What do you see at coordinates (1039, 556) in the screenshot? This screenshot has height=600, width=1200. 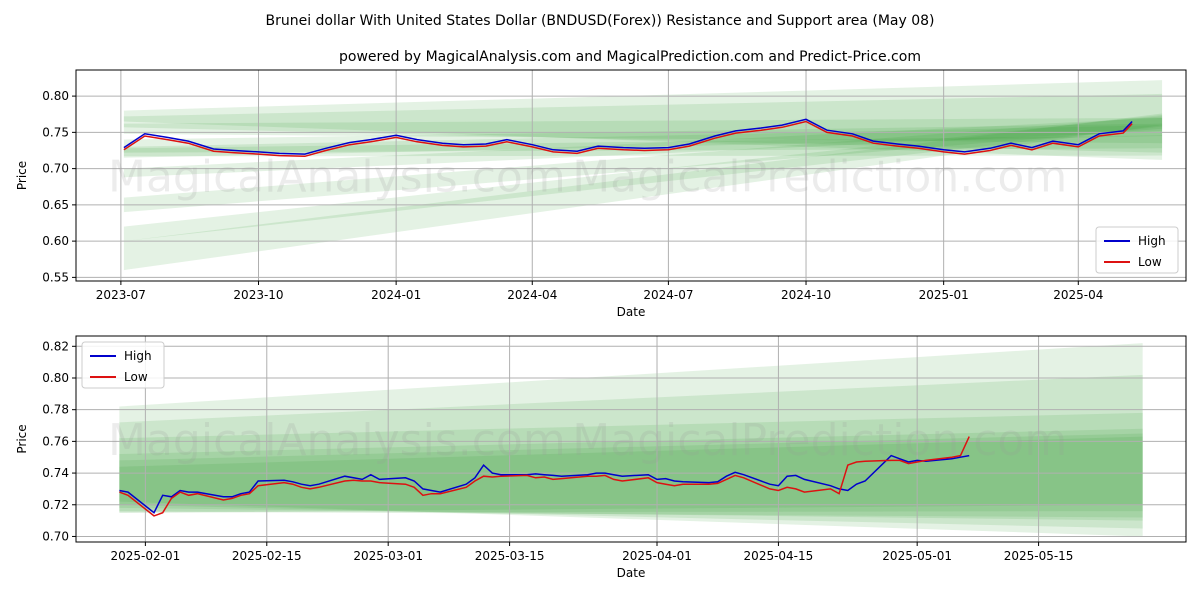 I see `x-tick-label: 2025-05-15` at bounding box center [1039, 556].